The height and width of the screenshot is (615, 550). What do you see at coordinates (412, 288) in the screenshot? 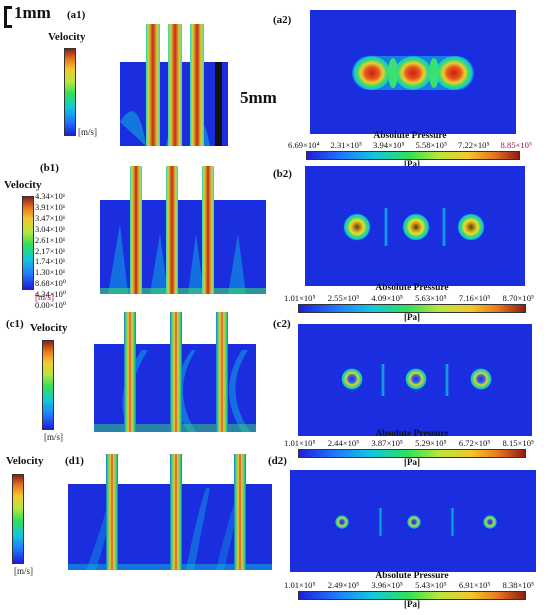
I see `pressure-title-b2: Absolute Pressure` at bounding box center [412, 288].